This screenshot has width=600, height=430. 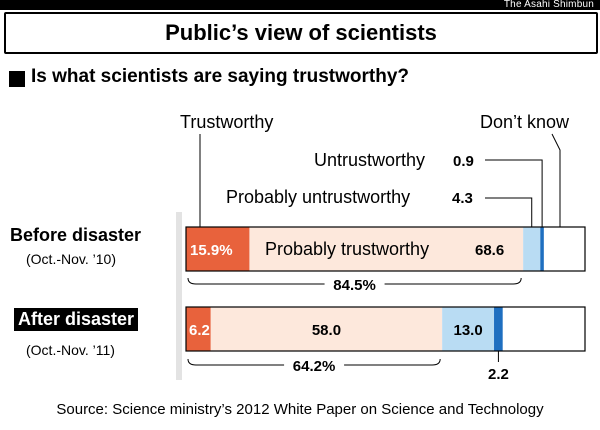 I want to click on callout-untrustworthy: Untrustworthy, so click(x=369, y=160).